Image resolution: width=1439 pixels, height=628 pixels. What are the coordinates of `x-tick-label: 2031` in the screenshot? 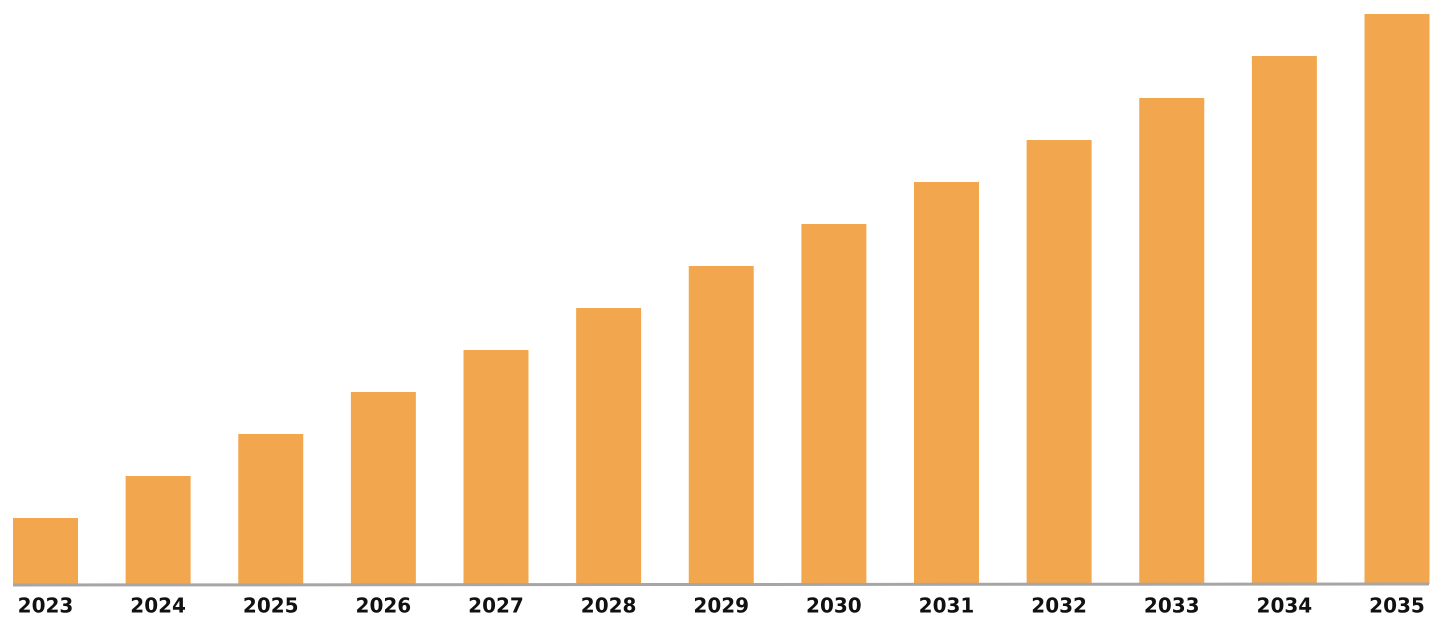 It's located at (947, 606).